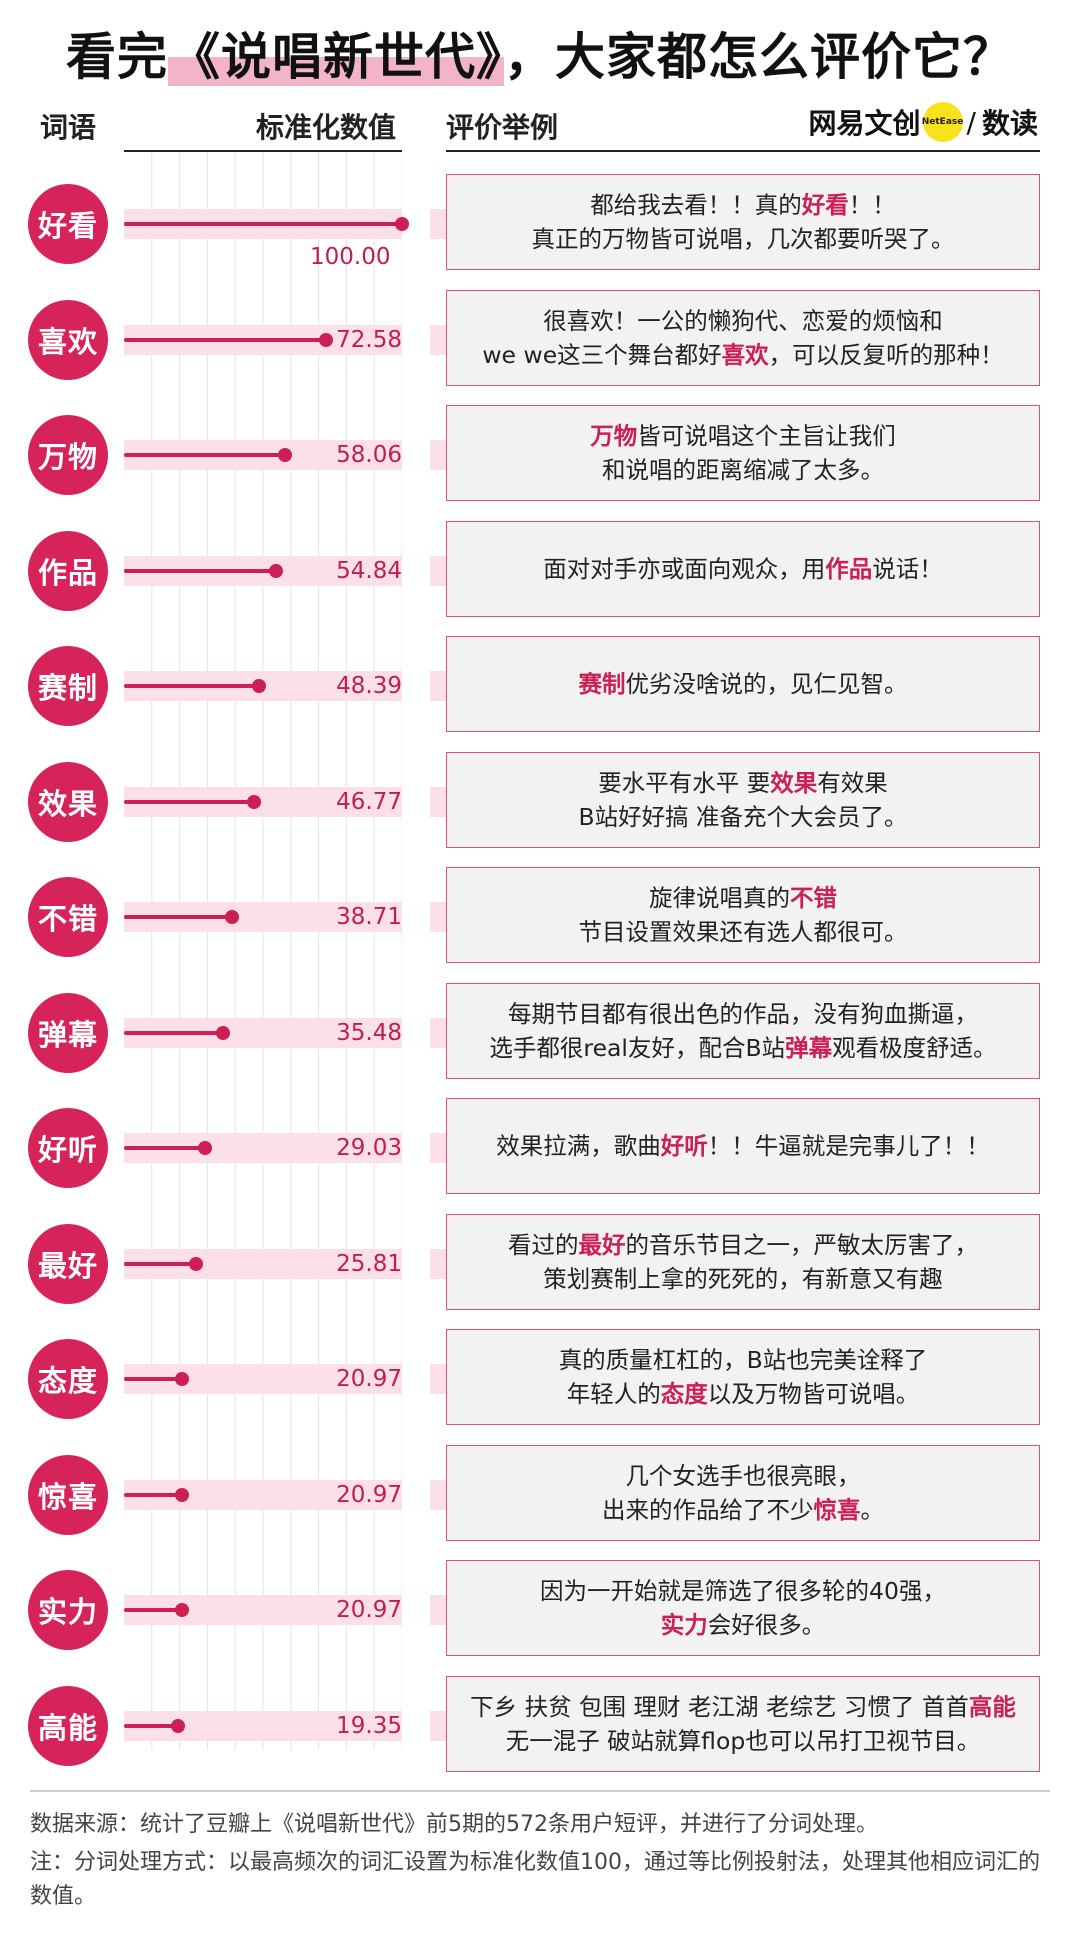 This screenshot has width=1080, height=1945. I want to click on review-line: 真的质量杠杠的，B站也完美诠释了, so click(743, 1360).